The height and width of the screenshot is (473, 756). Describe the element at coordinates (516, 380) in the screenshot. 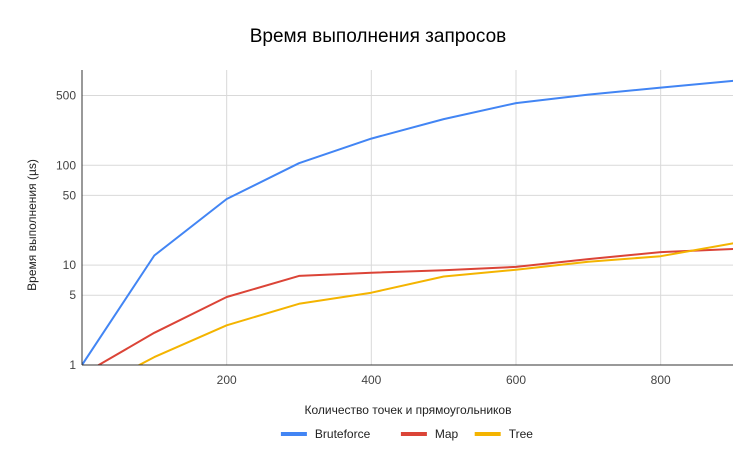

I see `x-tick-label: 600` at that location.